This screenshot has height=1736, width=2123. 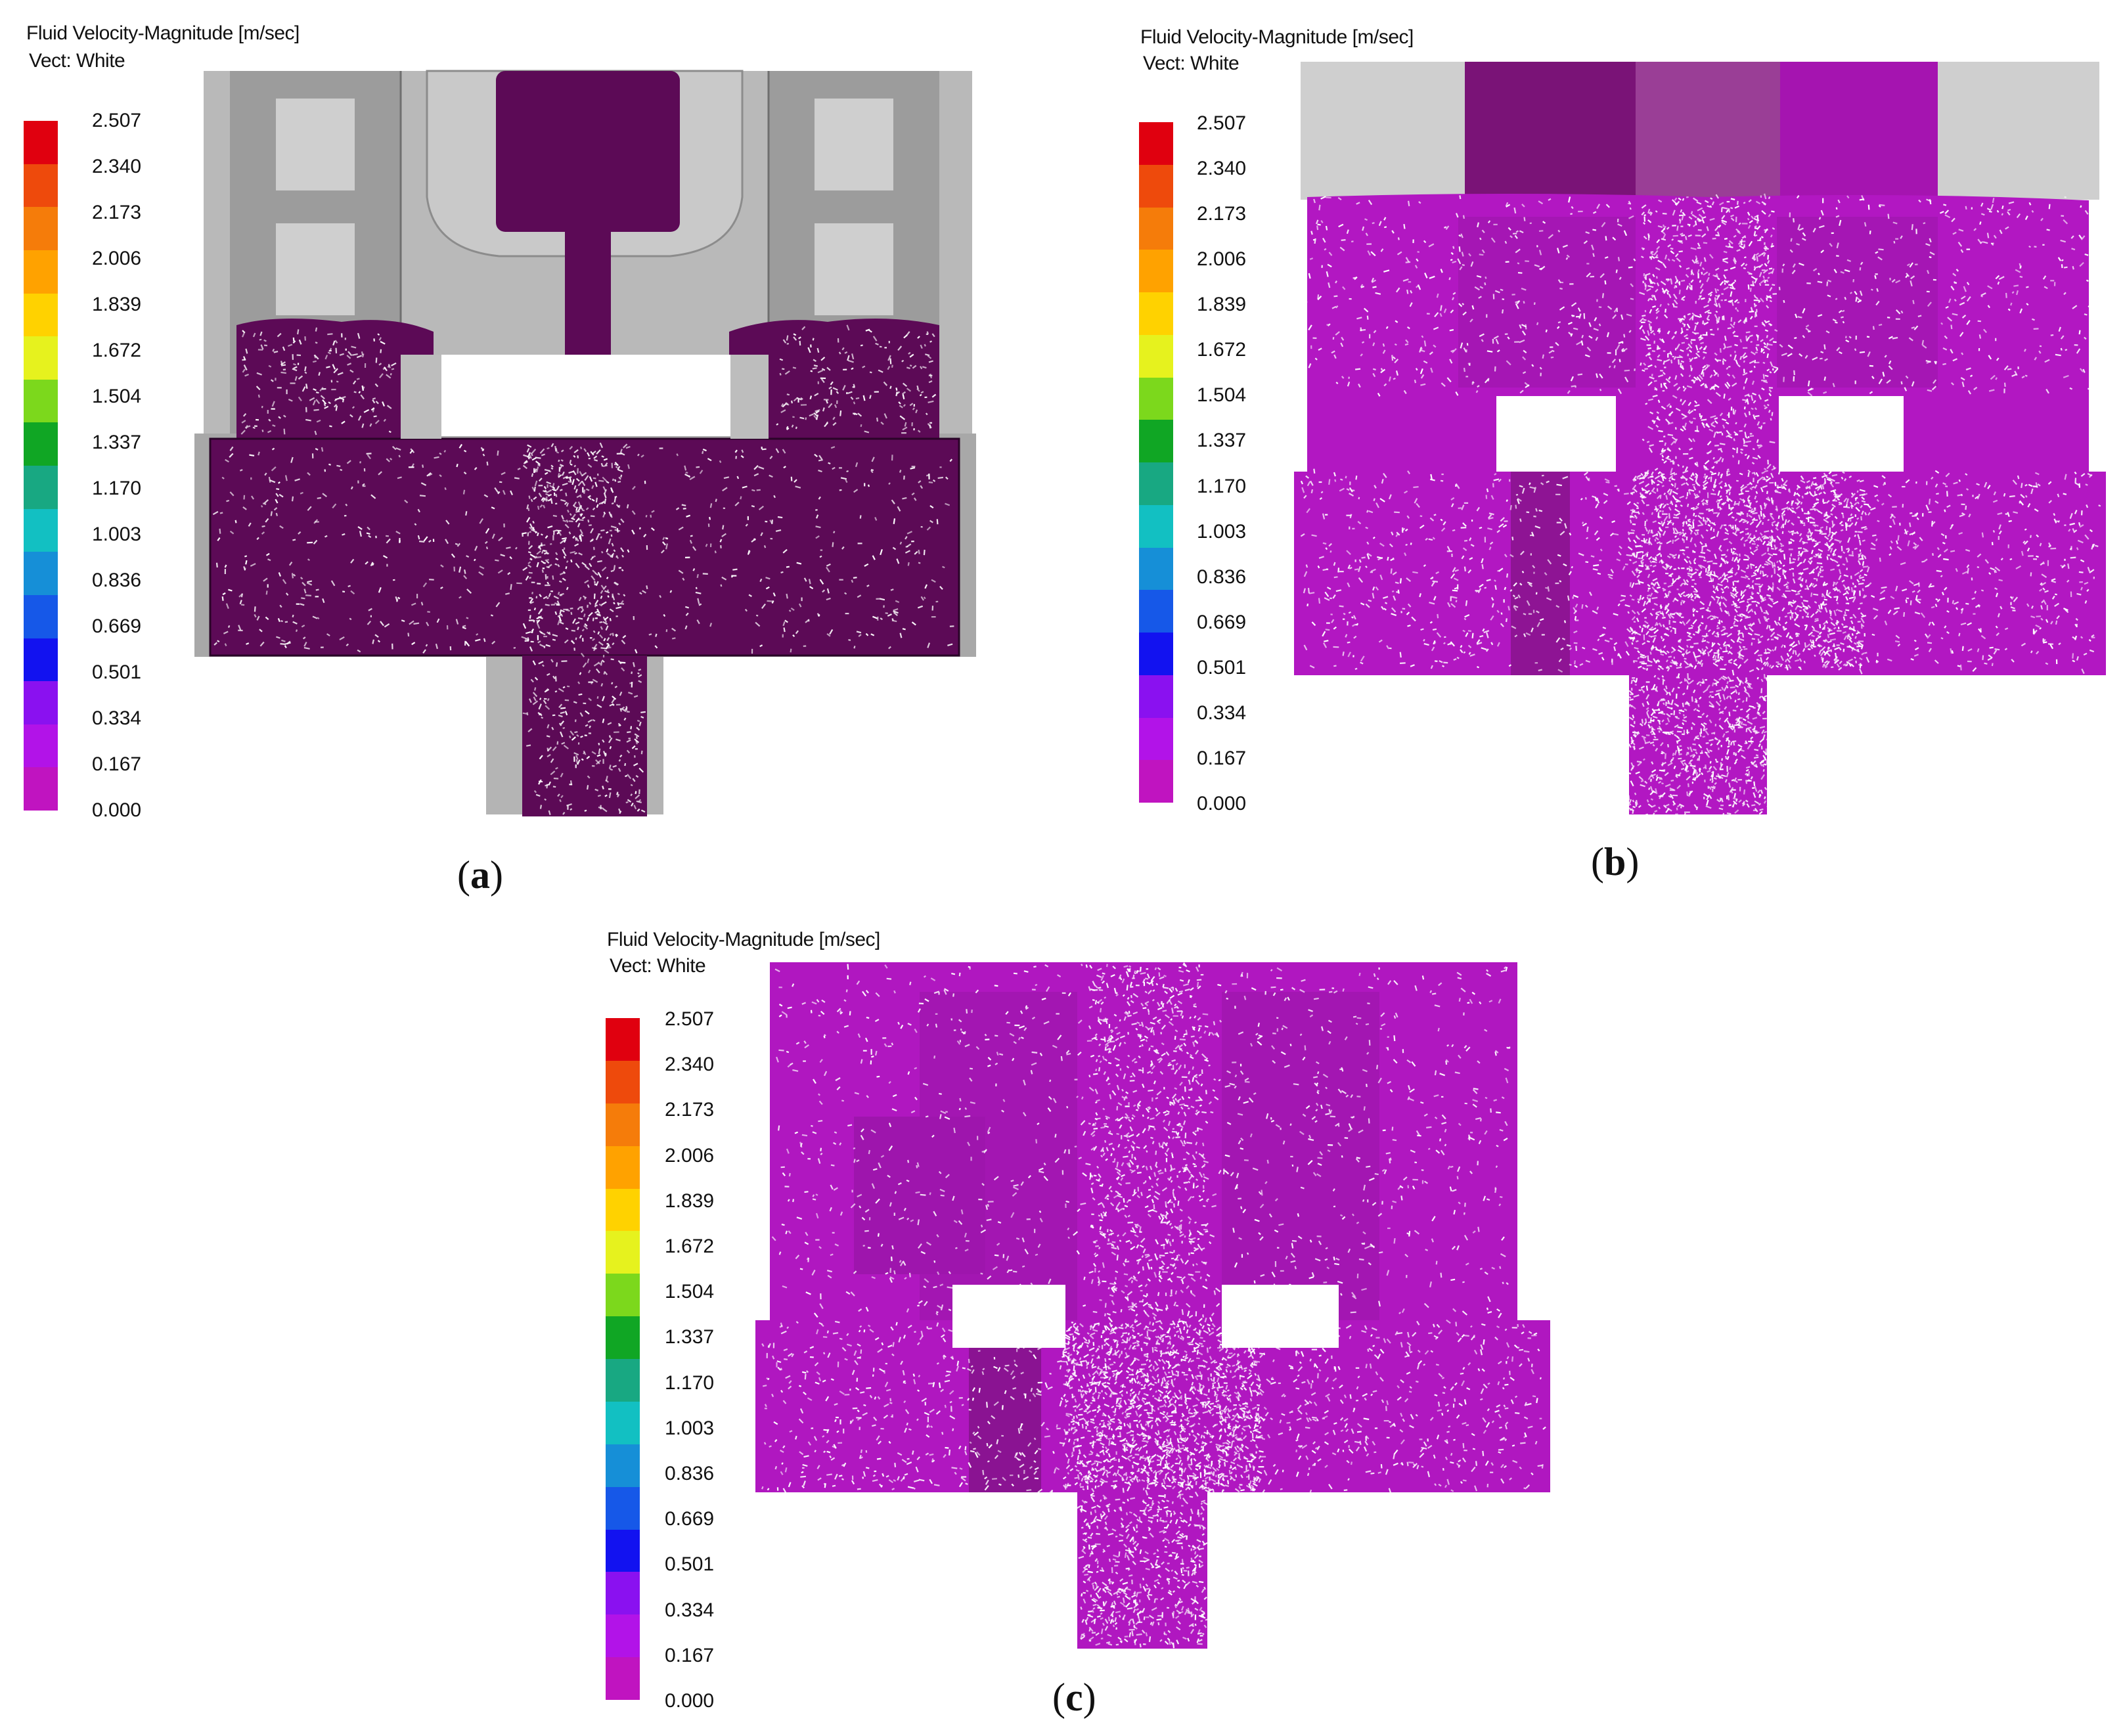 What do you see at coordinates (117, 396) in the screenshot?
I see `color-scale-tick-label: 1.504` at bounding box center [117, 396].